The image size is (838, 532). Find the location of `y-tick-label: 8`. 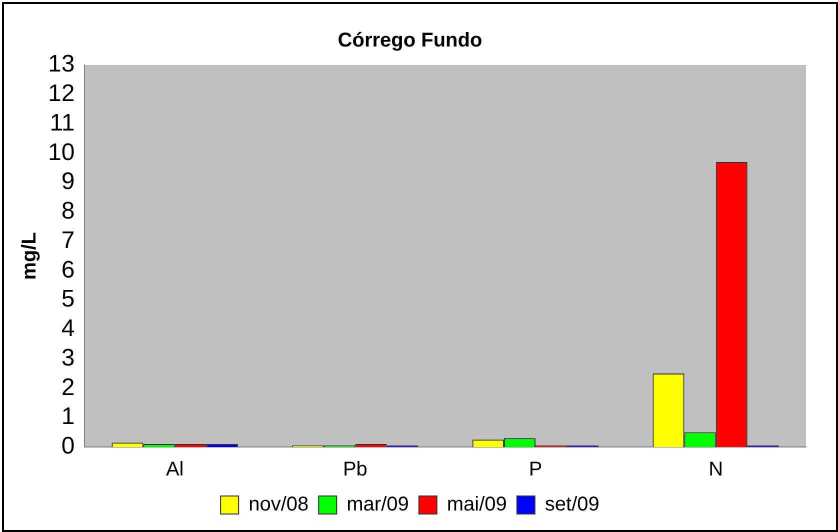

y-tick-label: 8 is located at coordinates (68, 211).